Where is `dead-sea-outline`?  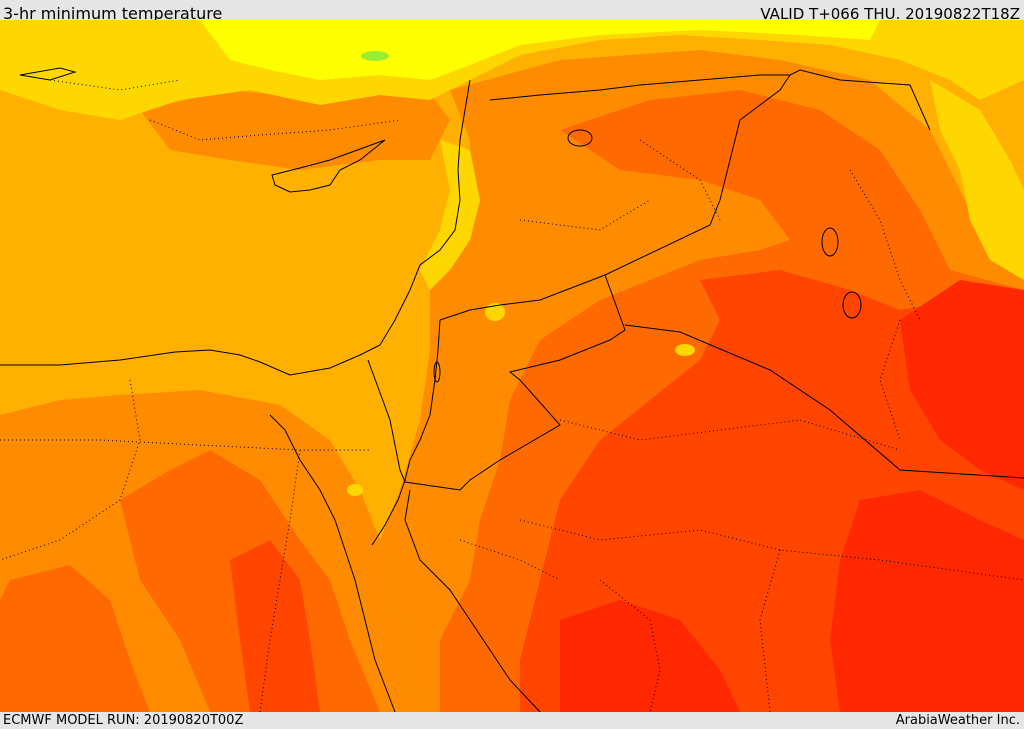
dead-sea-outline is located at coordinates (437, 372).